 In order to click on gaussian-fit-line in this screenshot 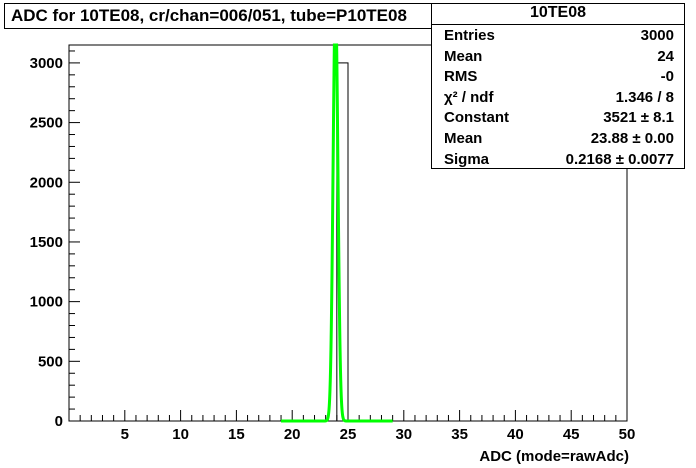, I will do `click(337, 233)`.